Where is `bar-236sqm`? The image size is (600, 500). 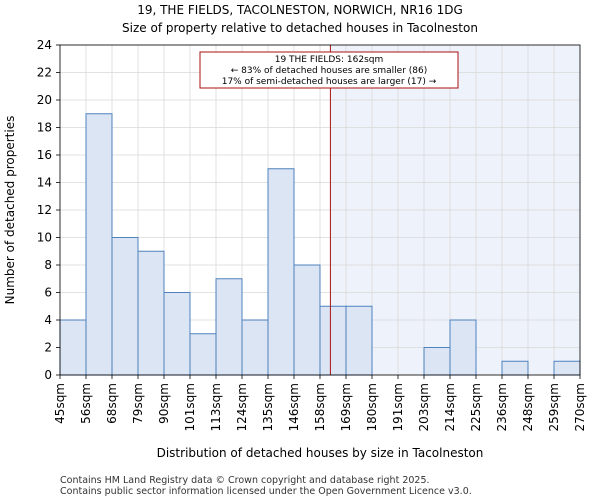
bar-236sqm is located at coordinates (515, 368).